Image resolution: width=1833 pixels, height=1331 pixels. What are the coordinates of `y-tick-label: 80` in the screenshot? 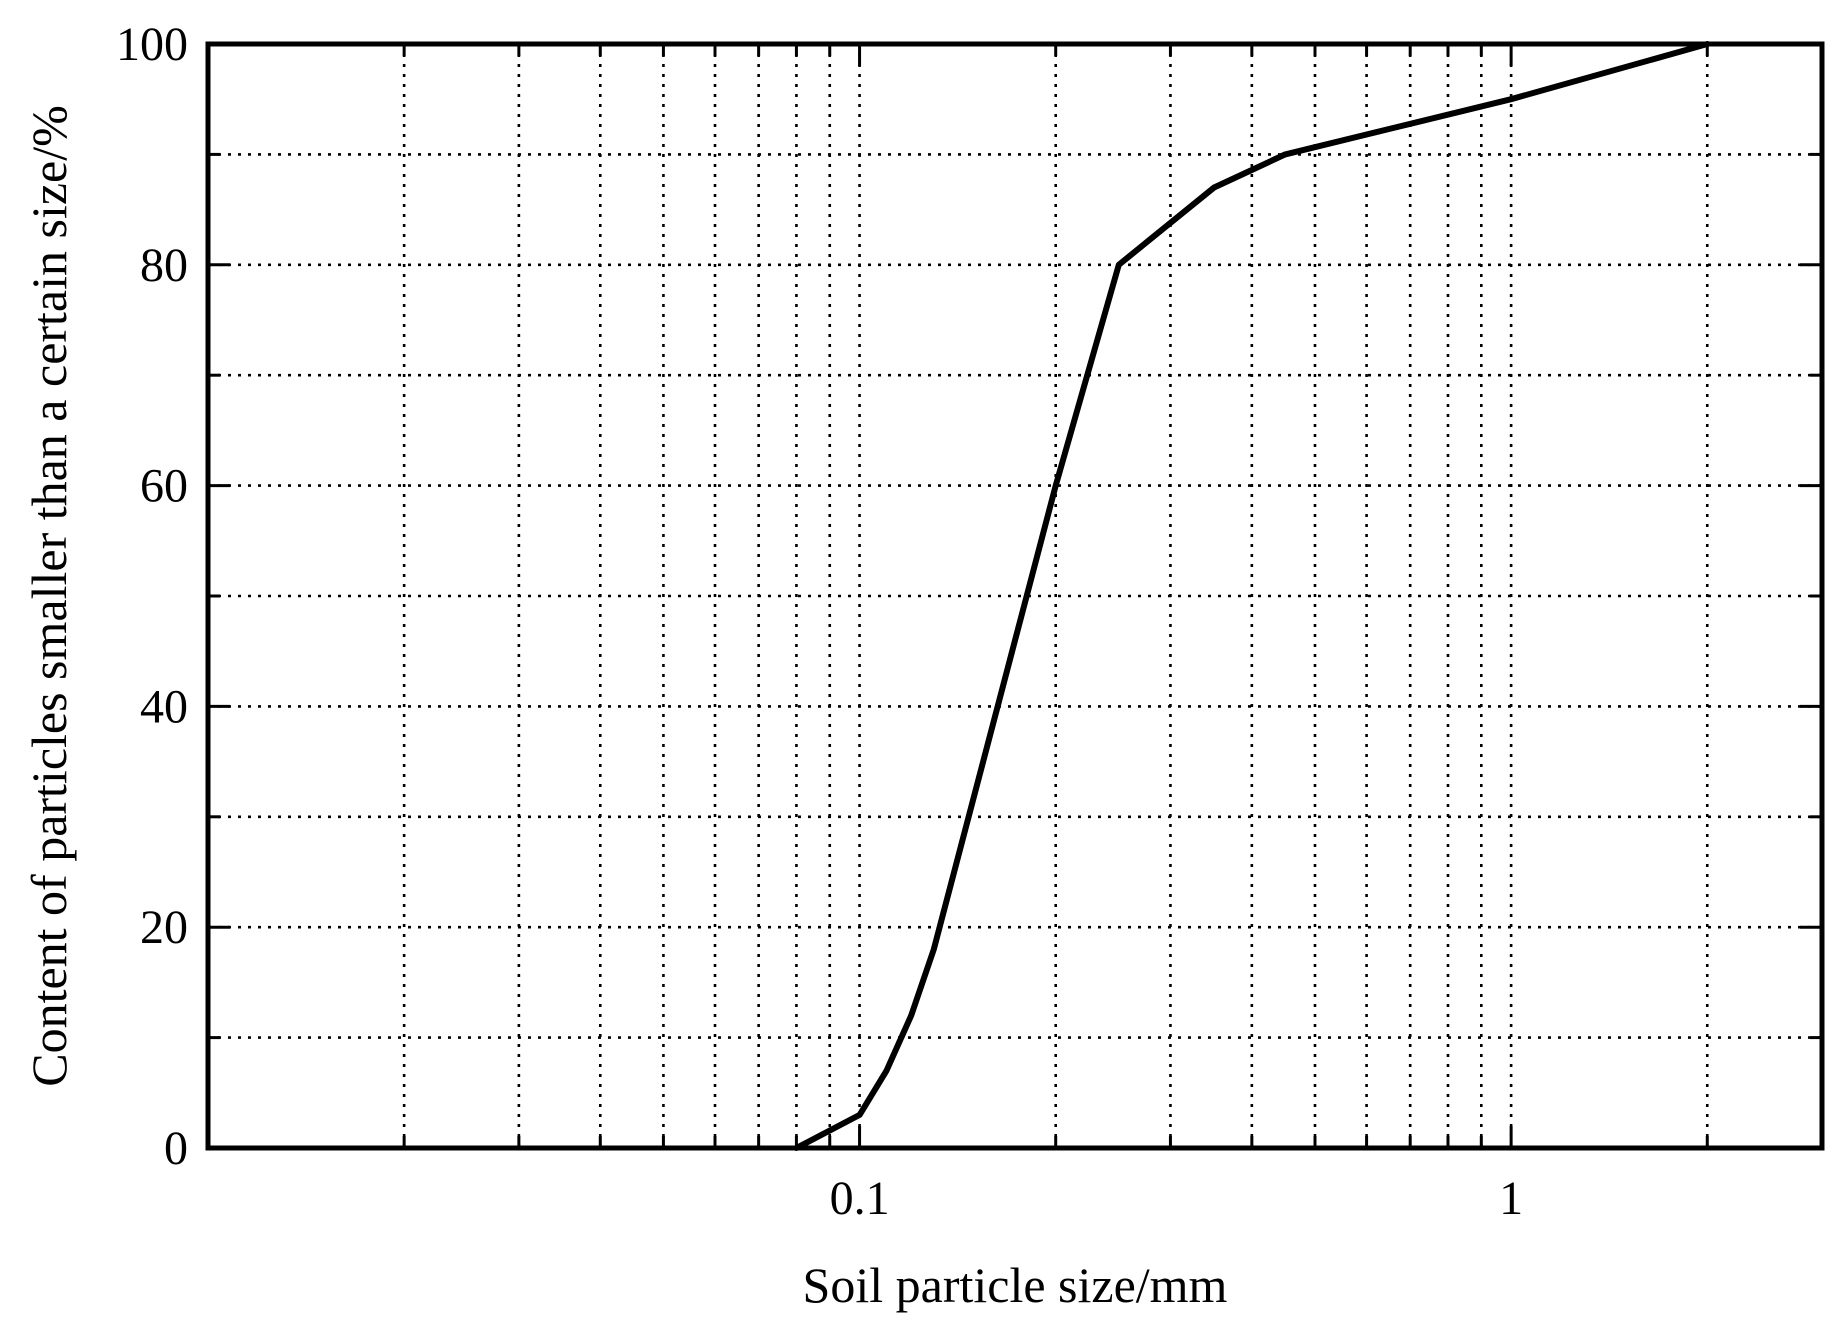 It's located at (164, 265).